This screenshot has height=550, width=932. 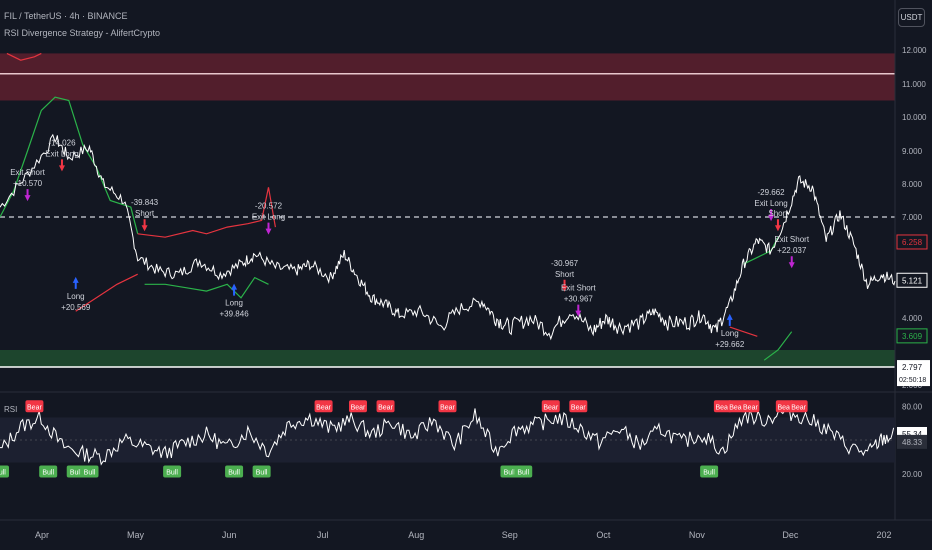 What do you see at coordinates (447, 77) in the screenshot?
I see `resistance-zone` at bounding box center [447, 77].